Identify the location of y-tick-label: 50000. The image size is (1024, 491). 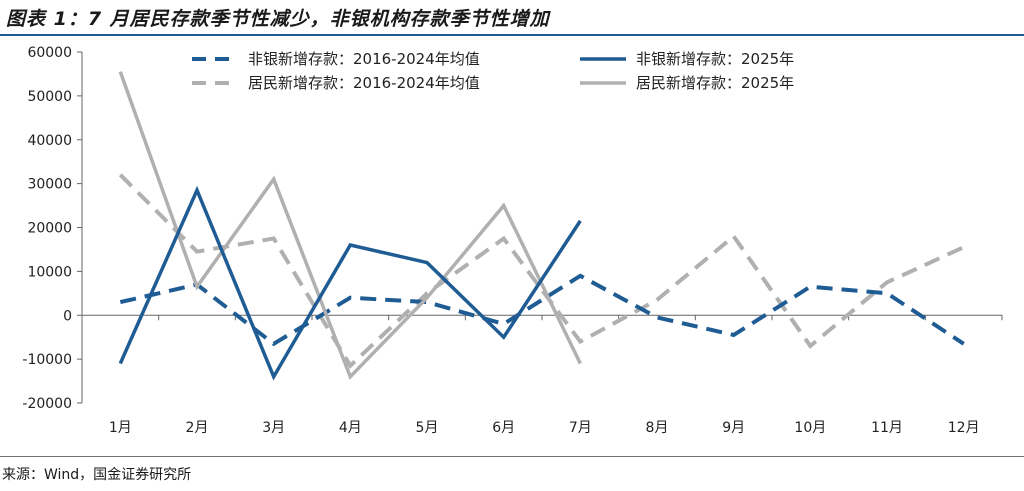
(49, 97).